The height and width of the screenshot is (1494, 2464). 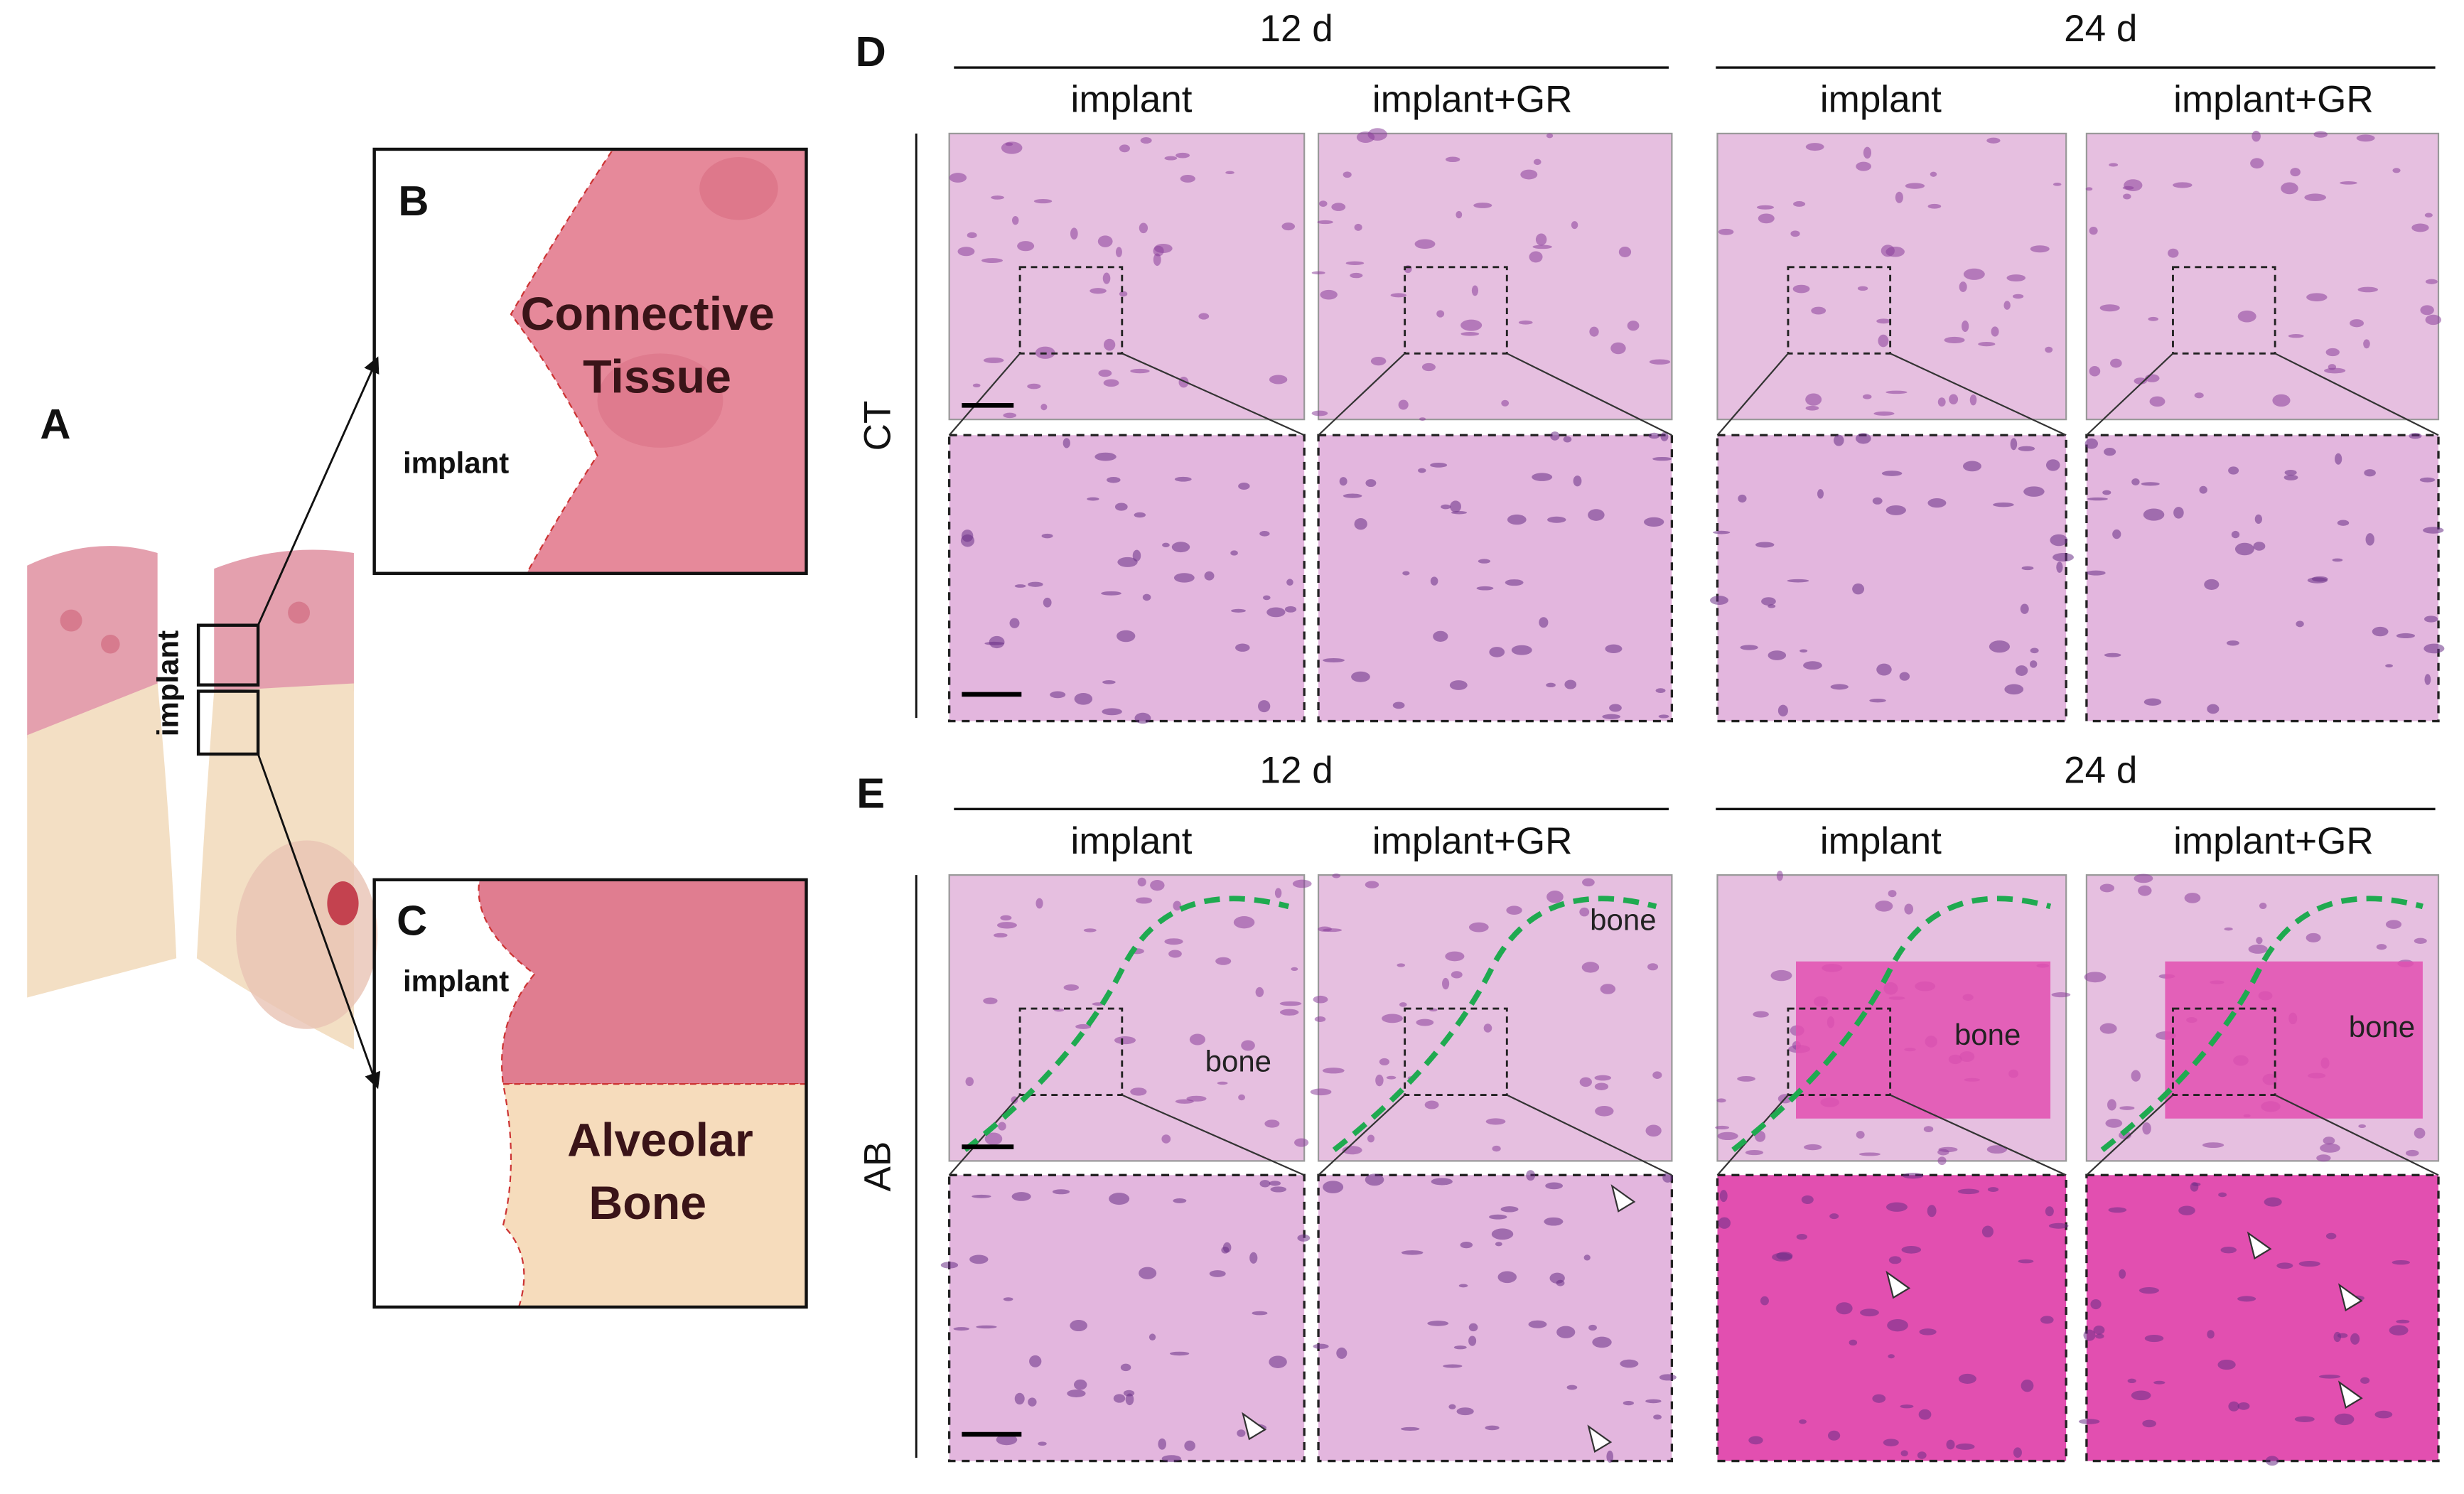 What do you see at coordinates (1839, 1052) in the screenshot?
I see `zoom-box` at bounding box center [1839, 1052].